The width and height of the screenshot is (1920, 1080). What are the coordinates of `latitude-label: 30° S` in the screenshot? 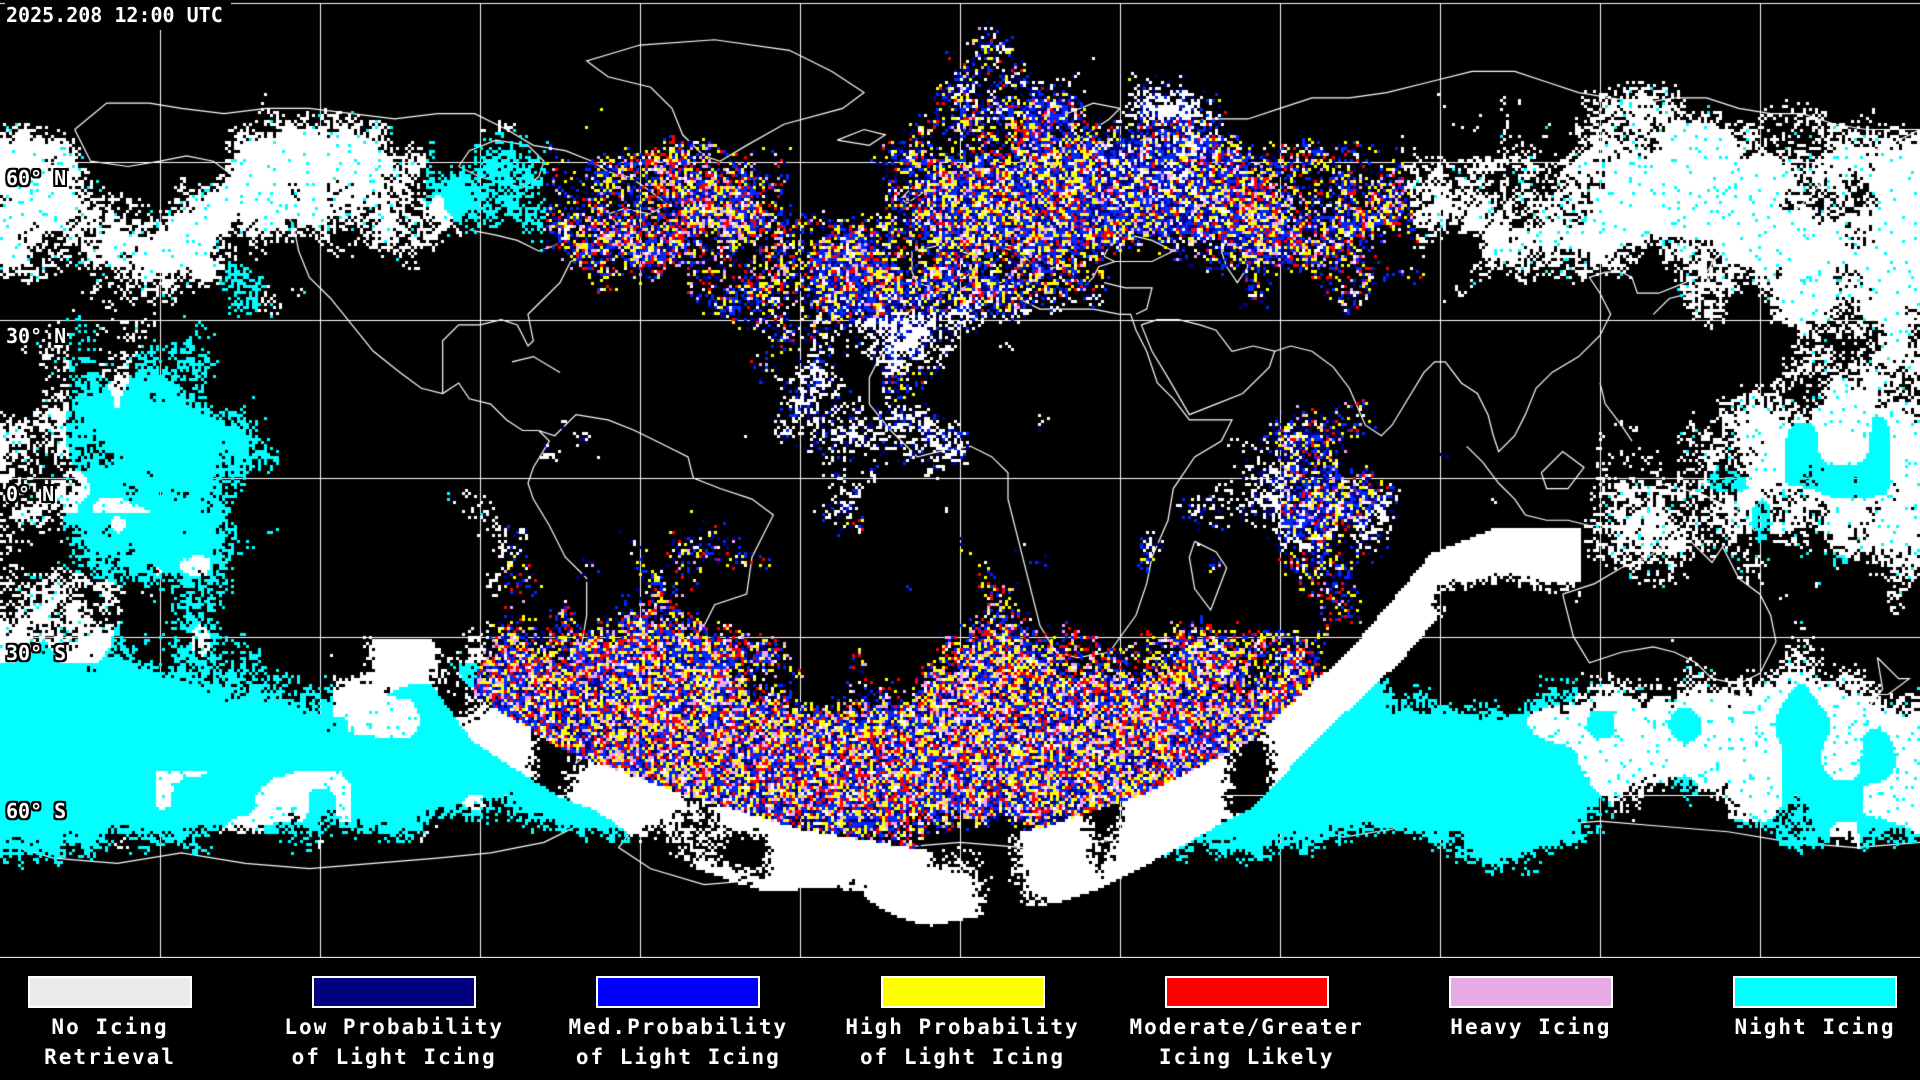 It's located at (36, 653).